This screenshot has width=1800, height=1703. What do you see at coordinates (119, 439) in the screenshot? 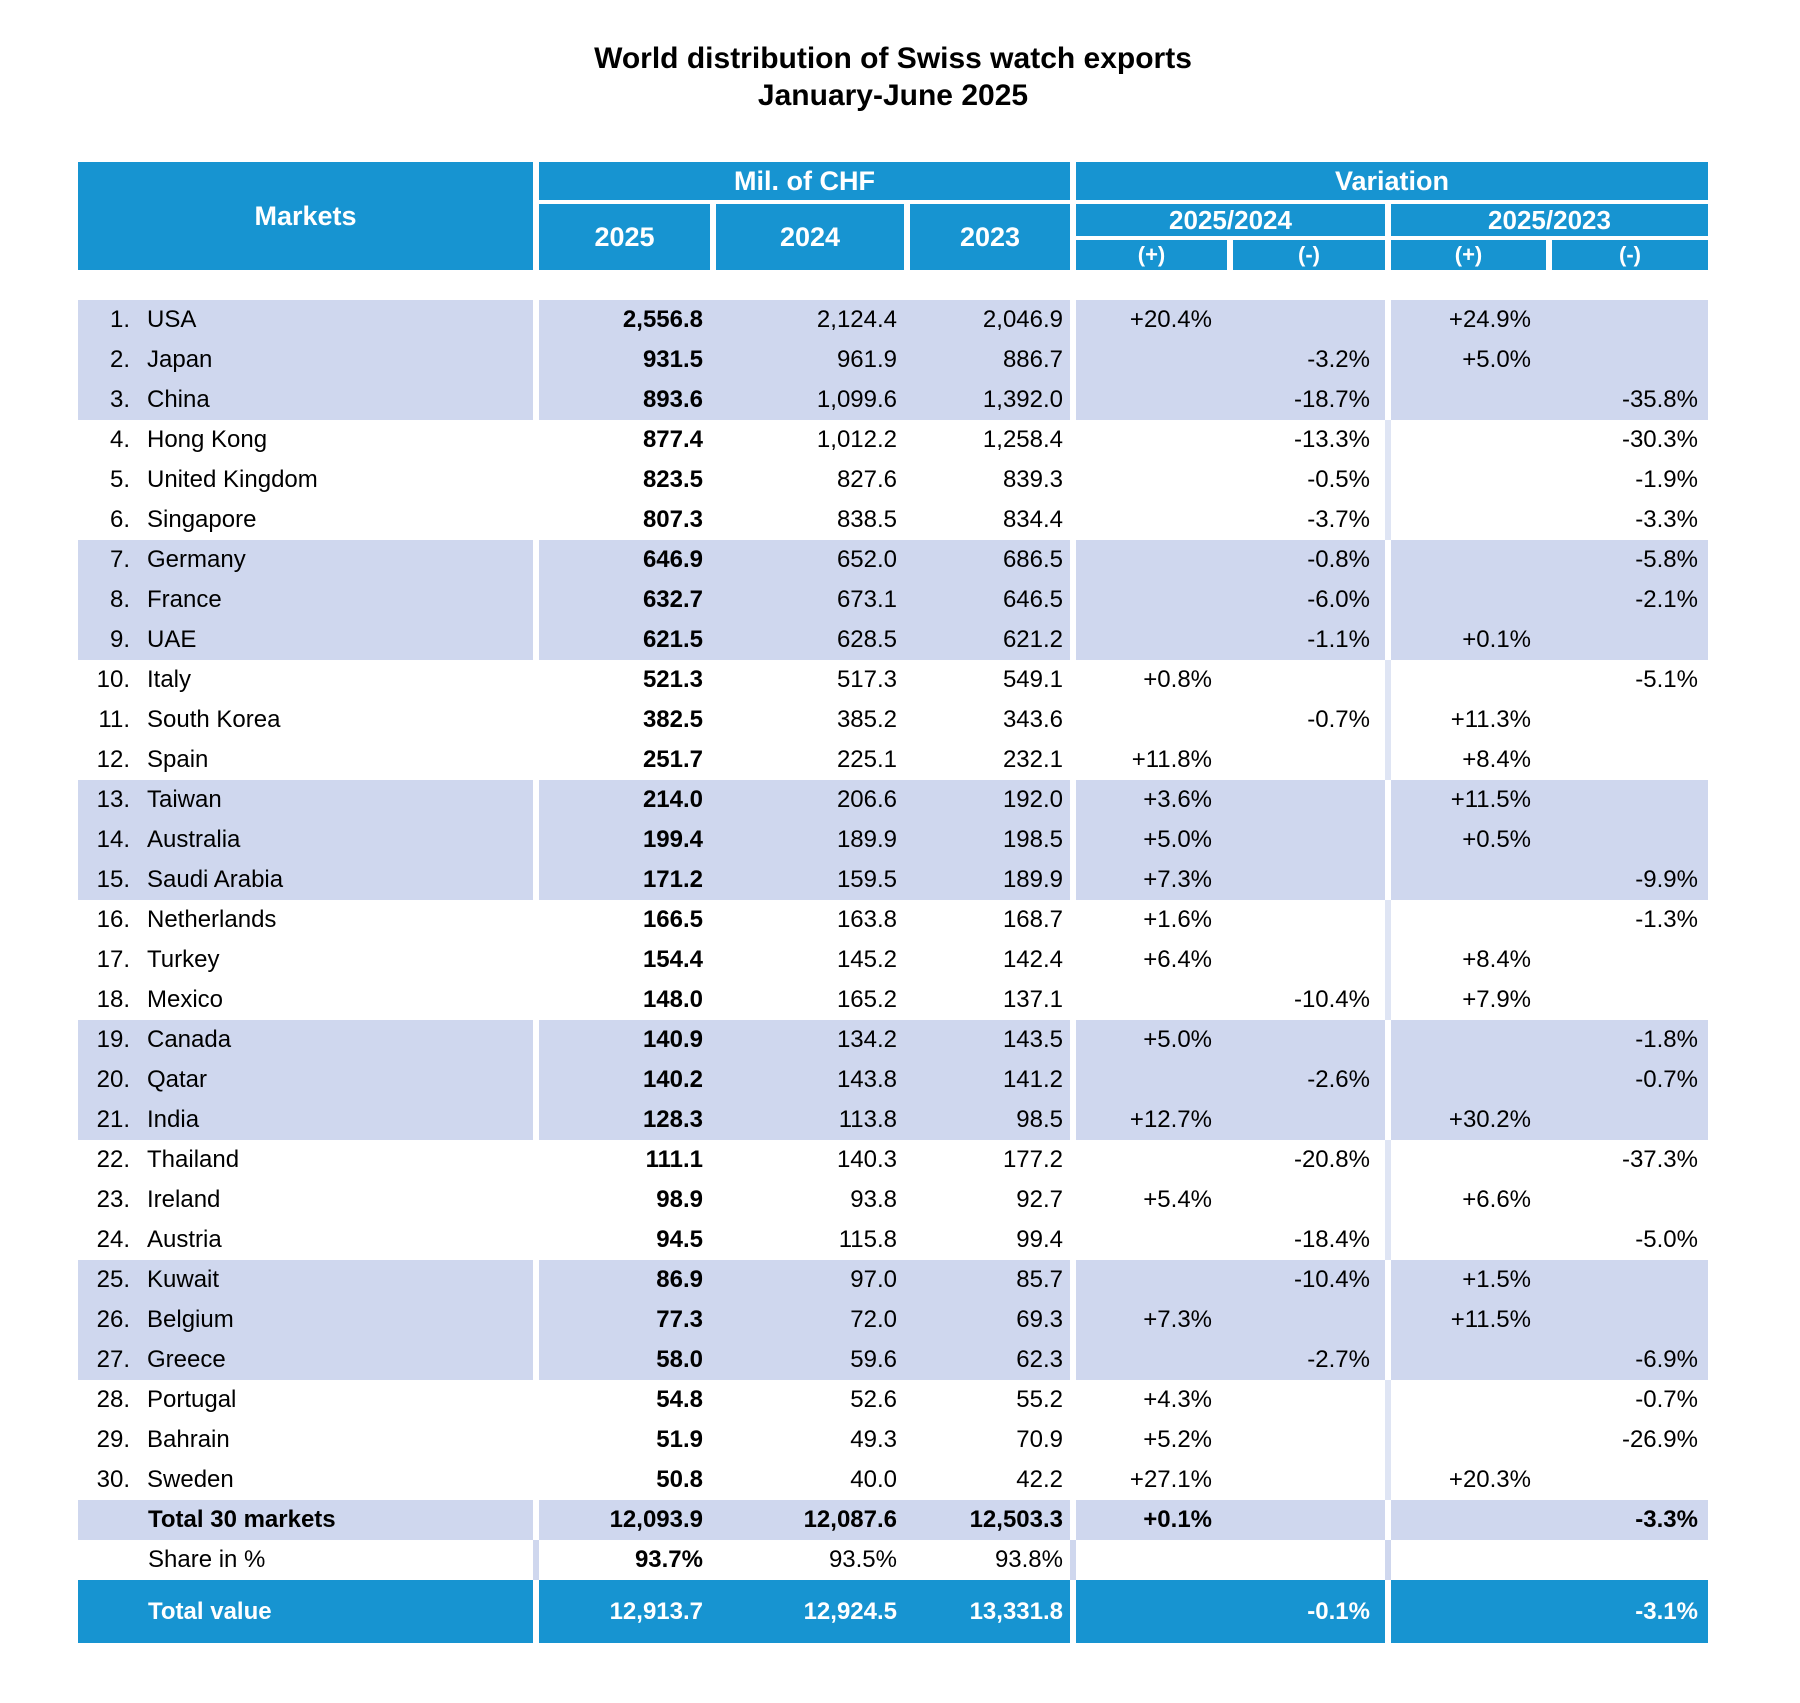
I see `market-rank: 4.` at bounding box center [119, 439].